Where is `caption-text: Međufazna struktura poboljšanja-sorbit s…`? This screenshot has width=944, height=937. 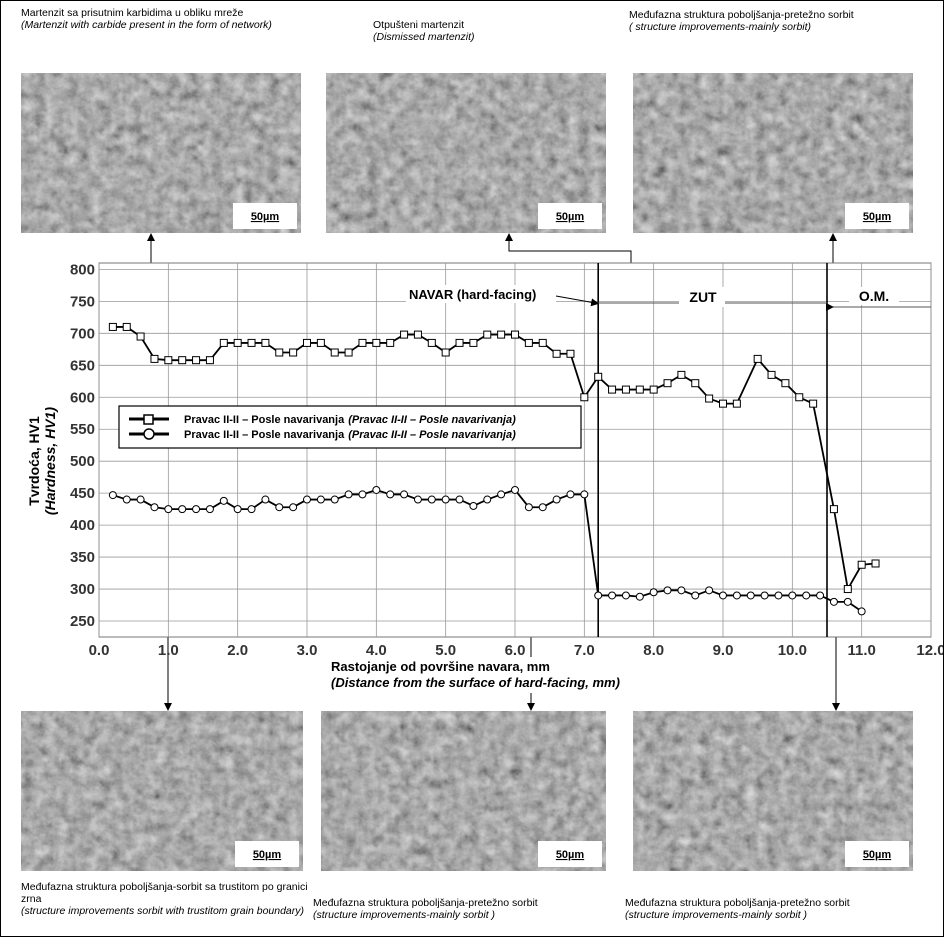 caption-text: Međufazna struktura poboljšanja-sorbit s… is located at coordinates (164, 893).